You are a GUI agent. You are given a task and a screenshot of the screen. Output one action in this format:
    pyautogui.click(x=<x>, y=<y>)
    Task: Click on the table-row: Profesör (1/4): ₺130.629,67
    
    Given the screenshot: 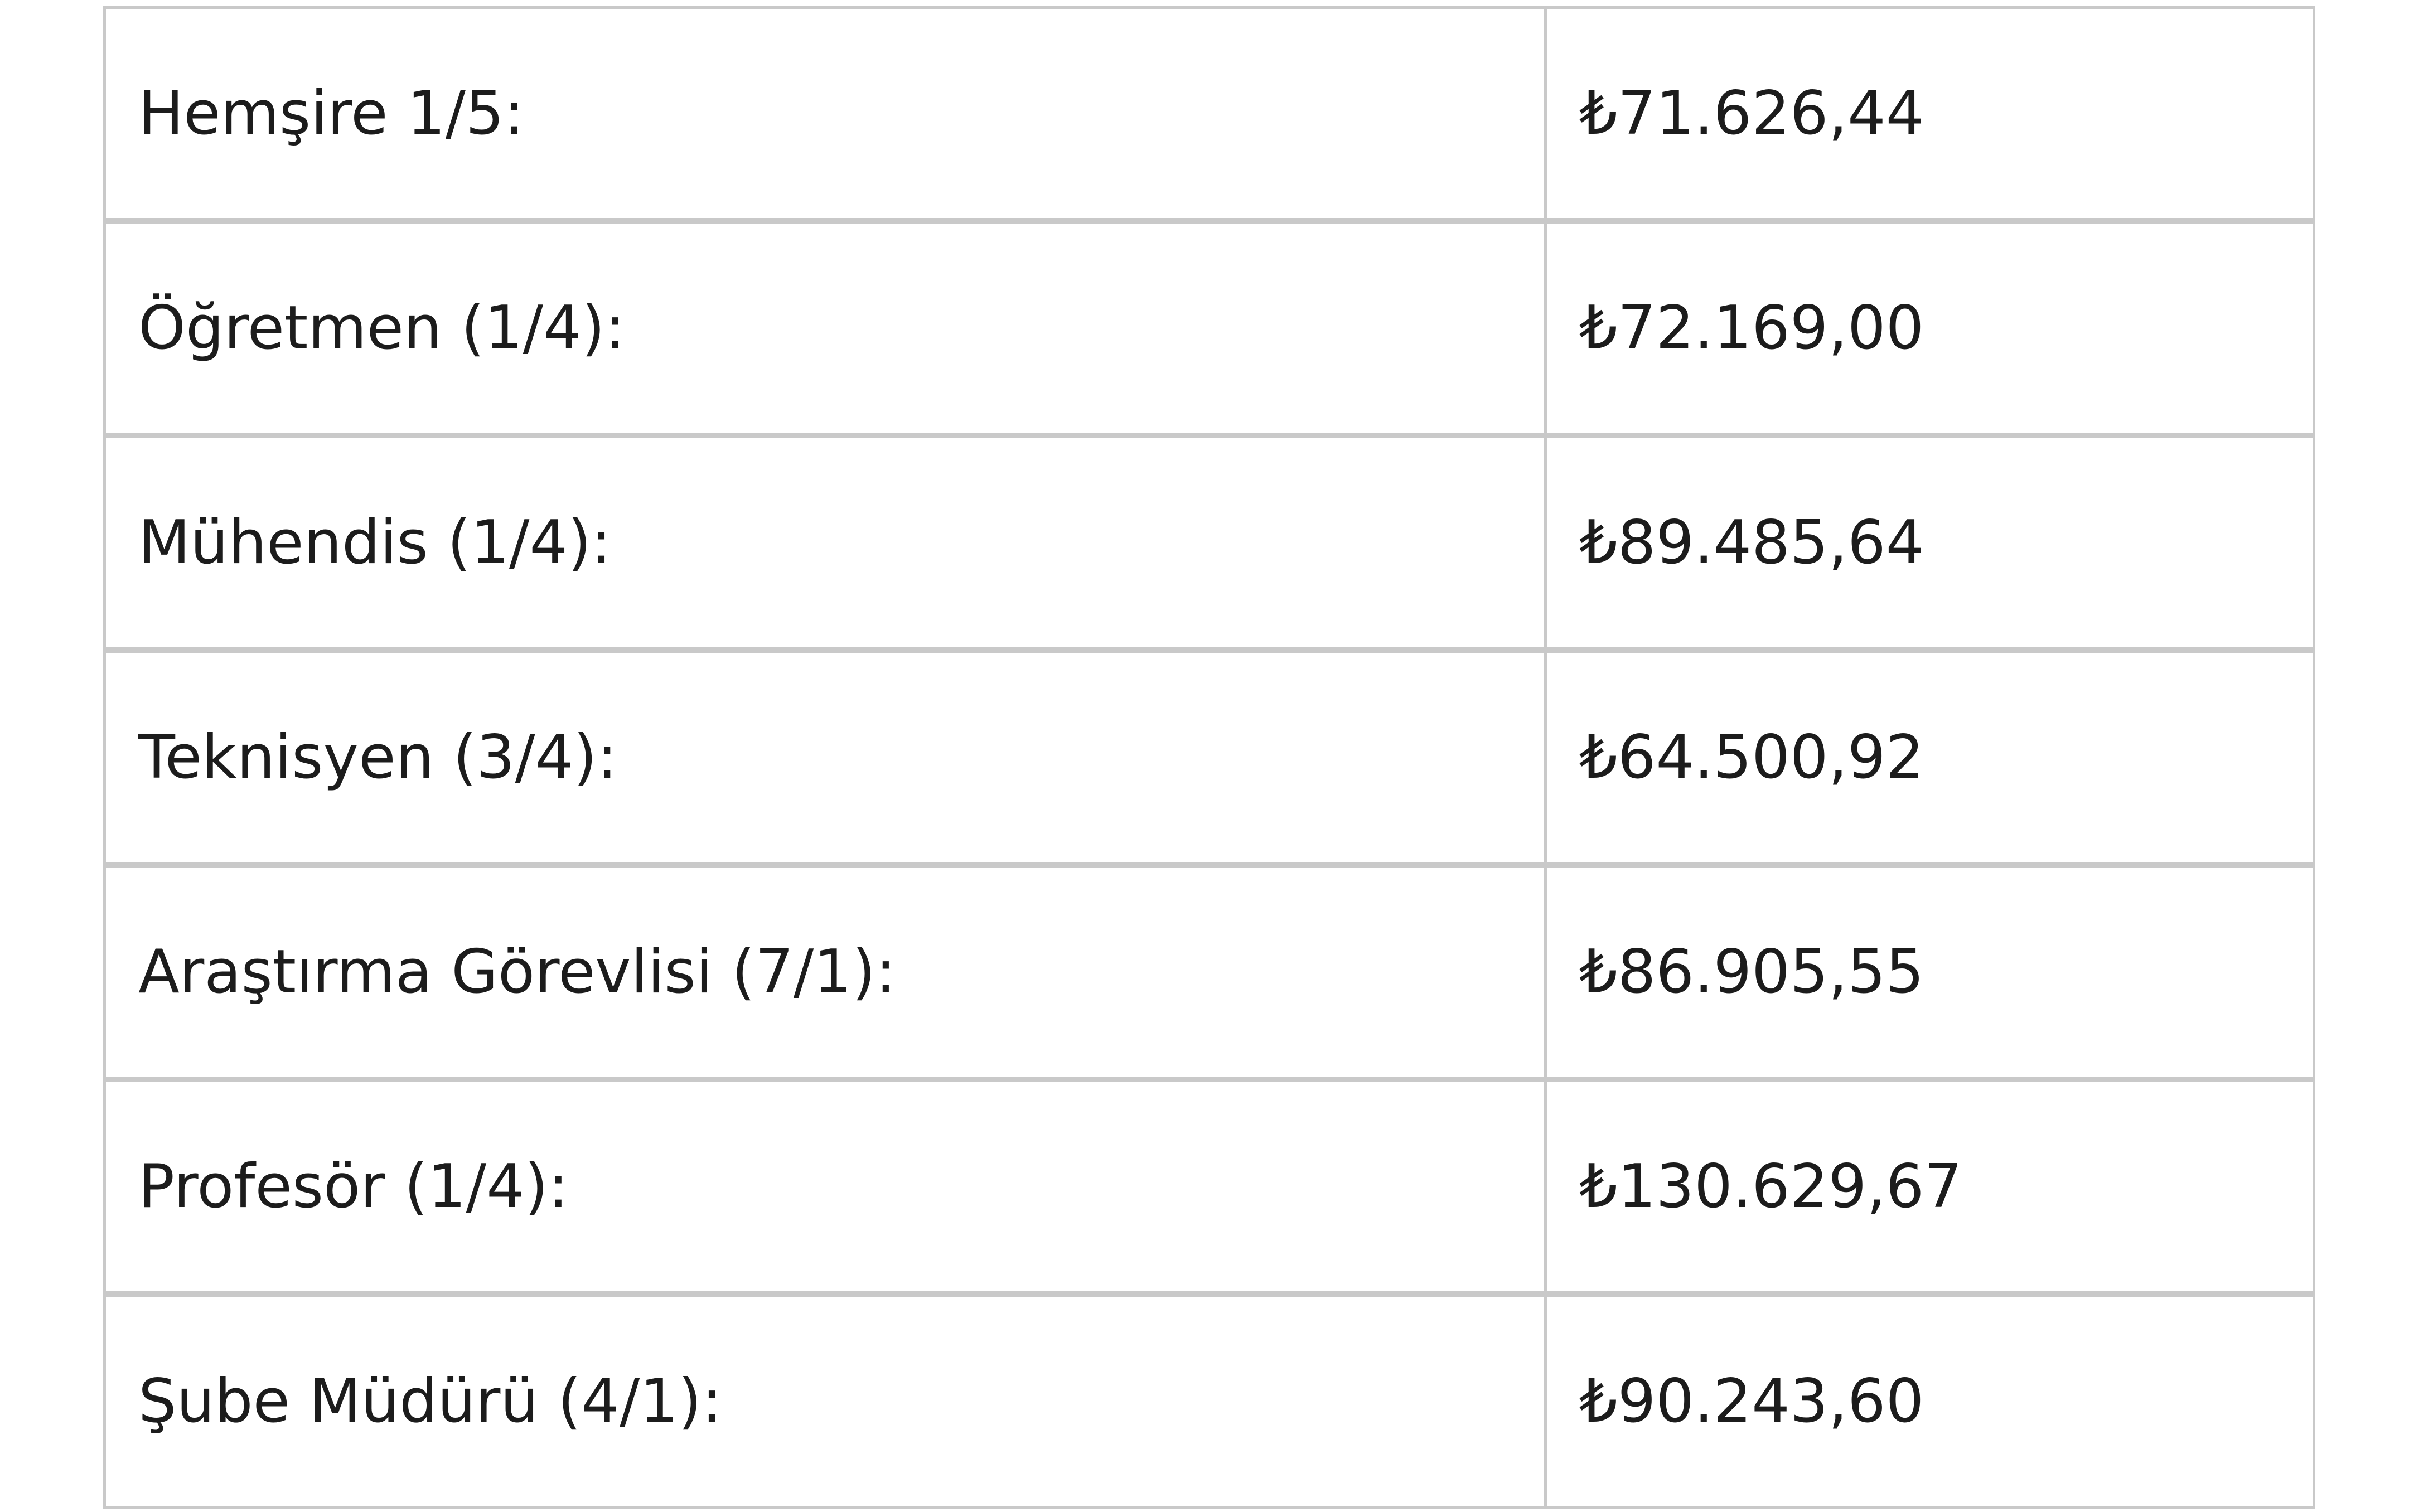 What is the action you would take?
    pyautogui.click(x=1209, y=1187)
    